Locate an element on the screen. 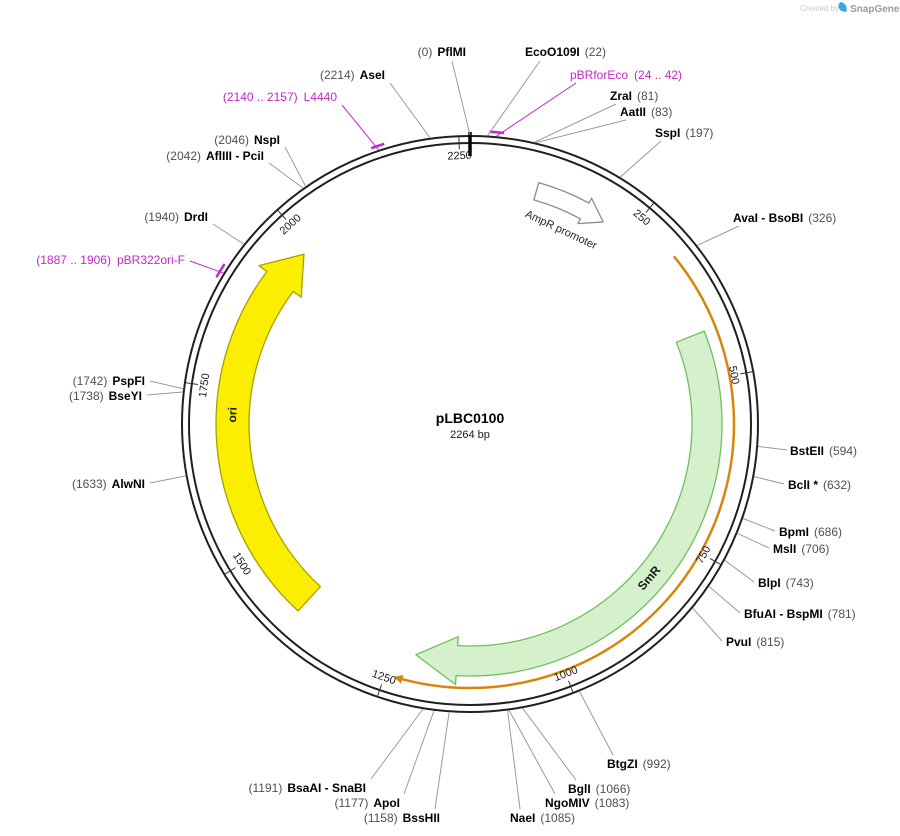  leader-DrdI is located at coordinates (228, 234).